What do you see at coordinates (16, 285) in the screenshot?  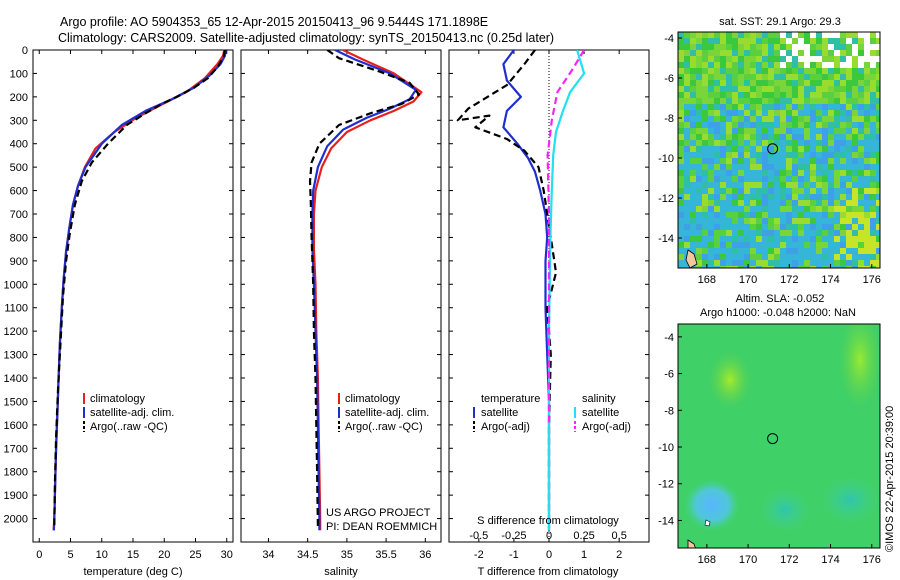 I see `y-tick-label: 1000` at bounding box center [16, 285].